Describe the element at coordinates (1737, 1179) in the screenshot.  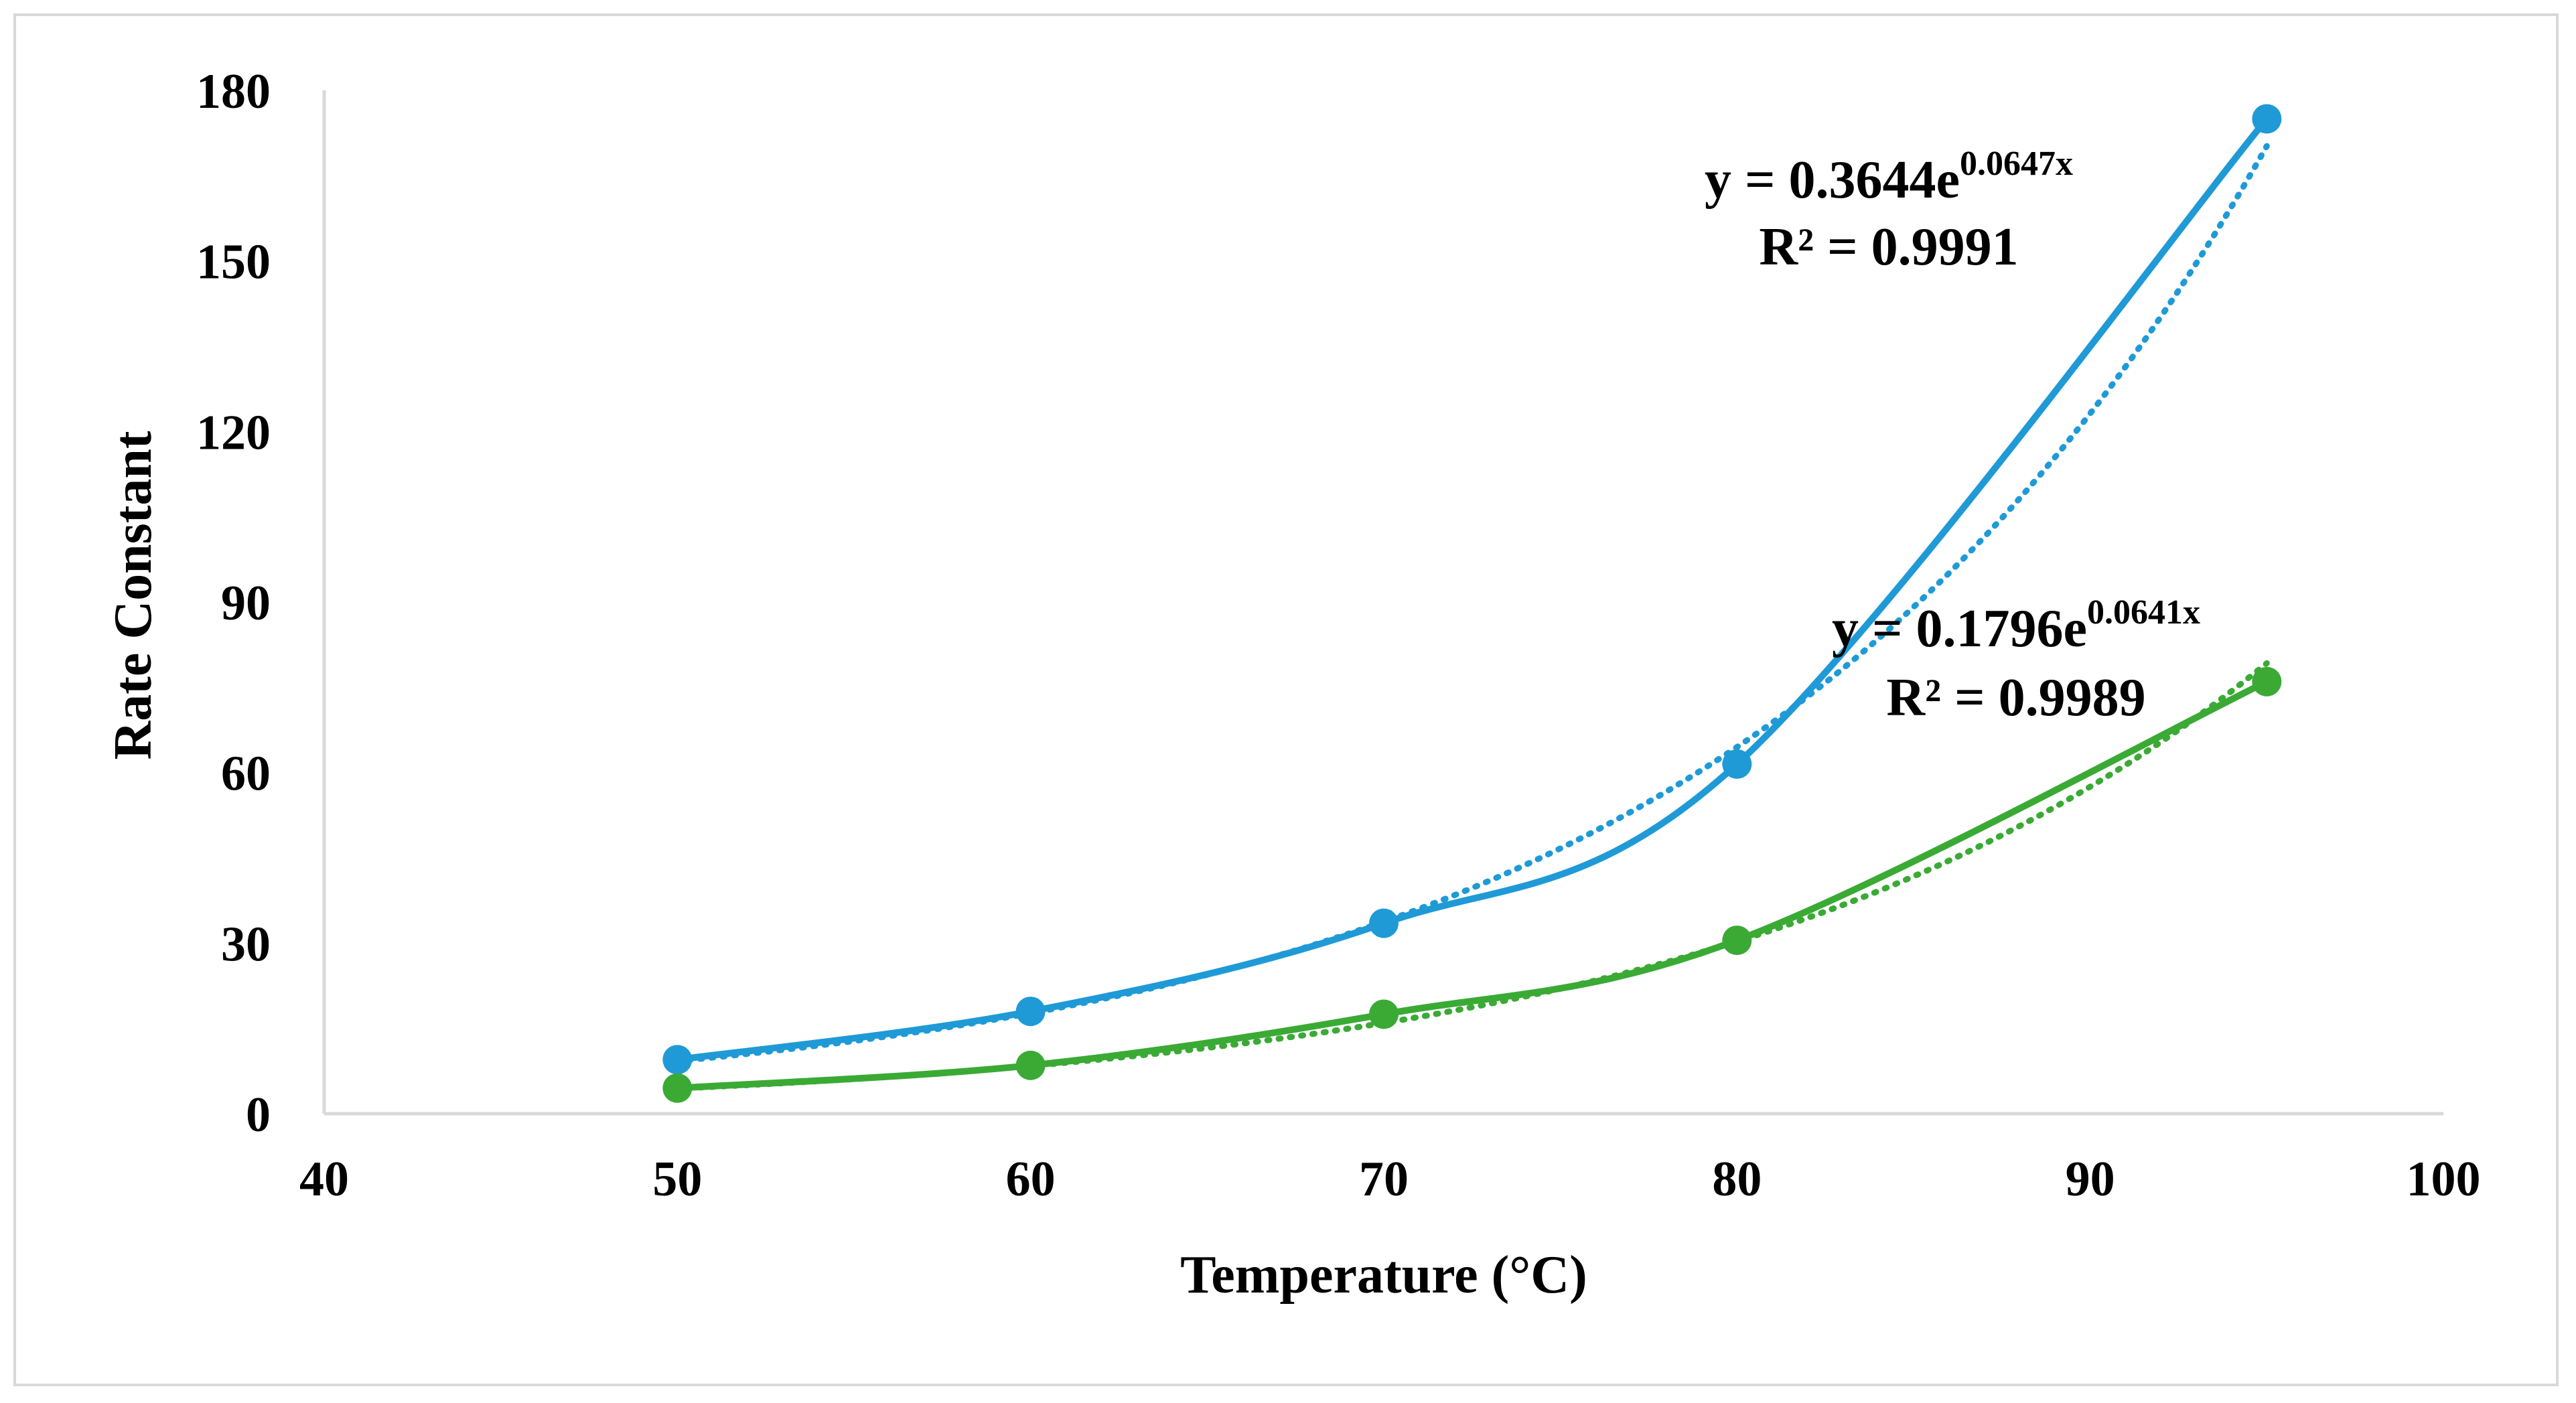
I see `x-tick-label: 80` at that location.